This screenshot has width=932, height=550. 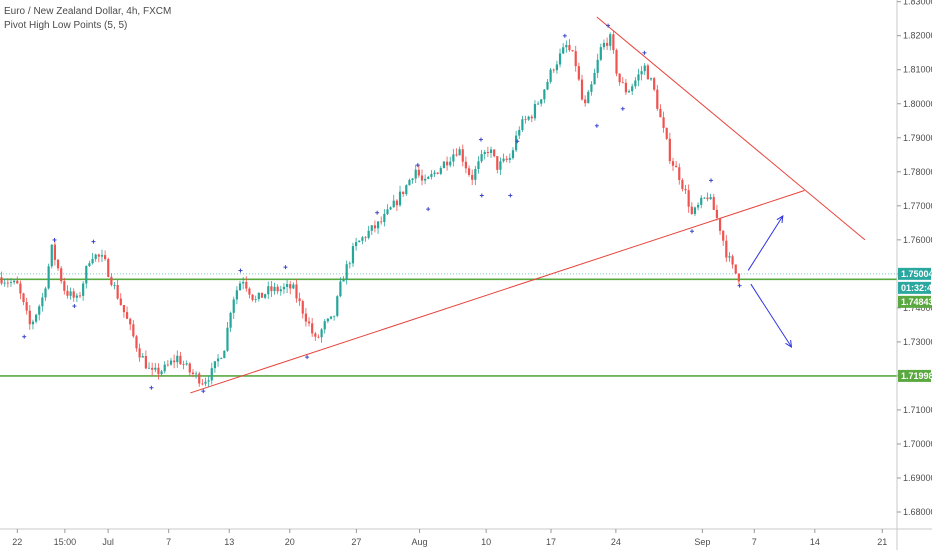 What do you see at coordinates (754, 542) in the screenshot?
I see `x-tick-label: 7` at bounding box center [754, 542].